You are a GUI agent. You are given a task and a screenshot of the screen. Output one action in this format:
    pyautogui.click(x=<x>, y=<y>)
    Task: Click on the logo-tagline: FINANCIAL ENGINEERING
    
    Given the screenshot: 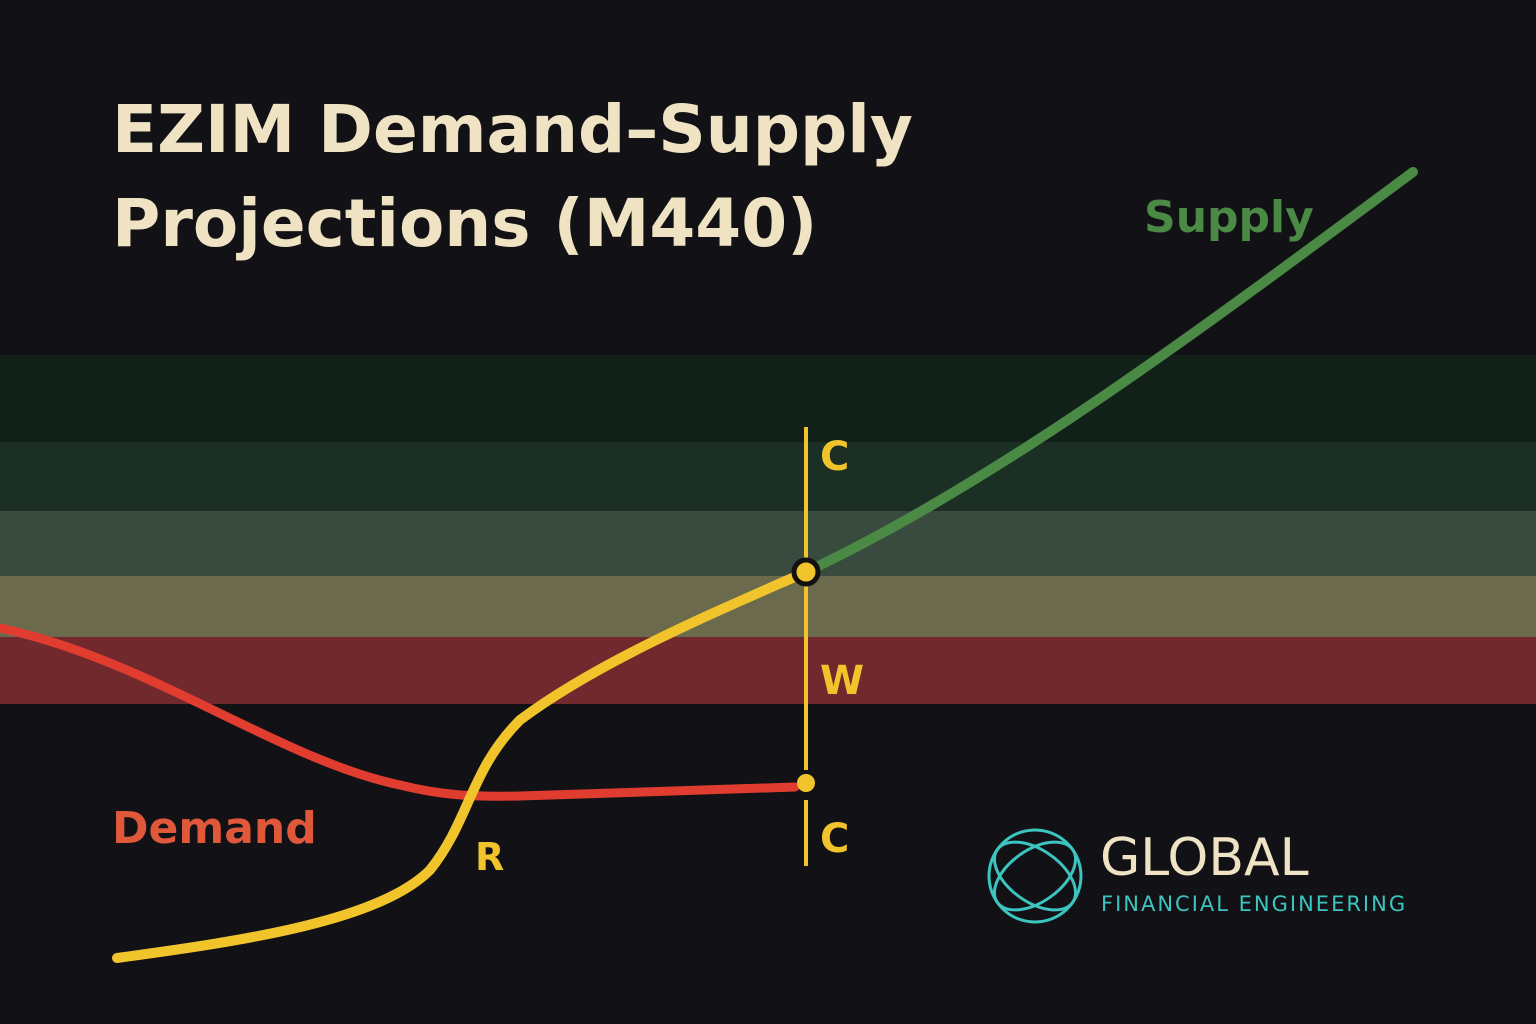 What is the action you would take?
    pyautogui.click(x=1254, y=904)
    